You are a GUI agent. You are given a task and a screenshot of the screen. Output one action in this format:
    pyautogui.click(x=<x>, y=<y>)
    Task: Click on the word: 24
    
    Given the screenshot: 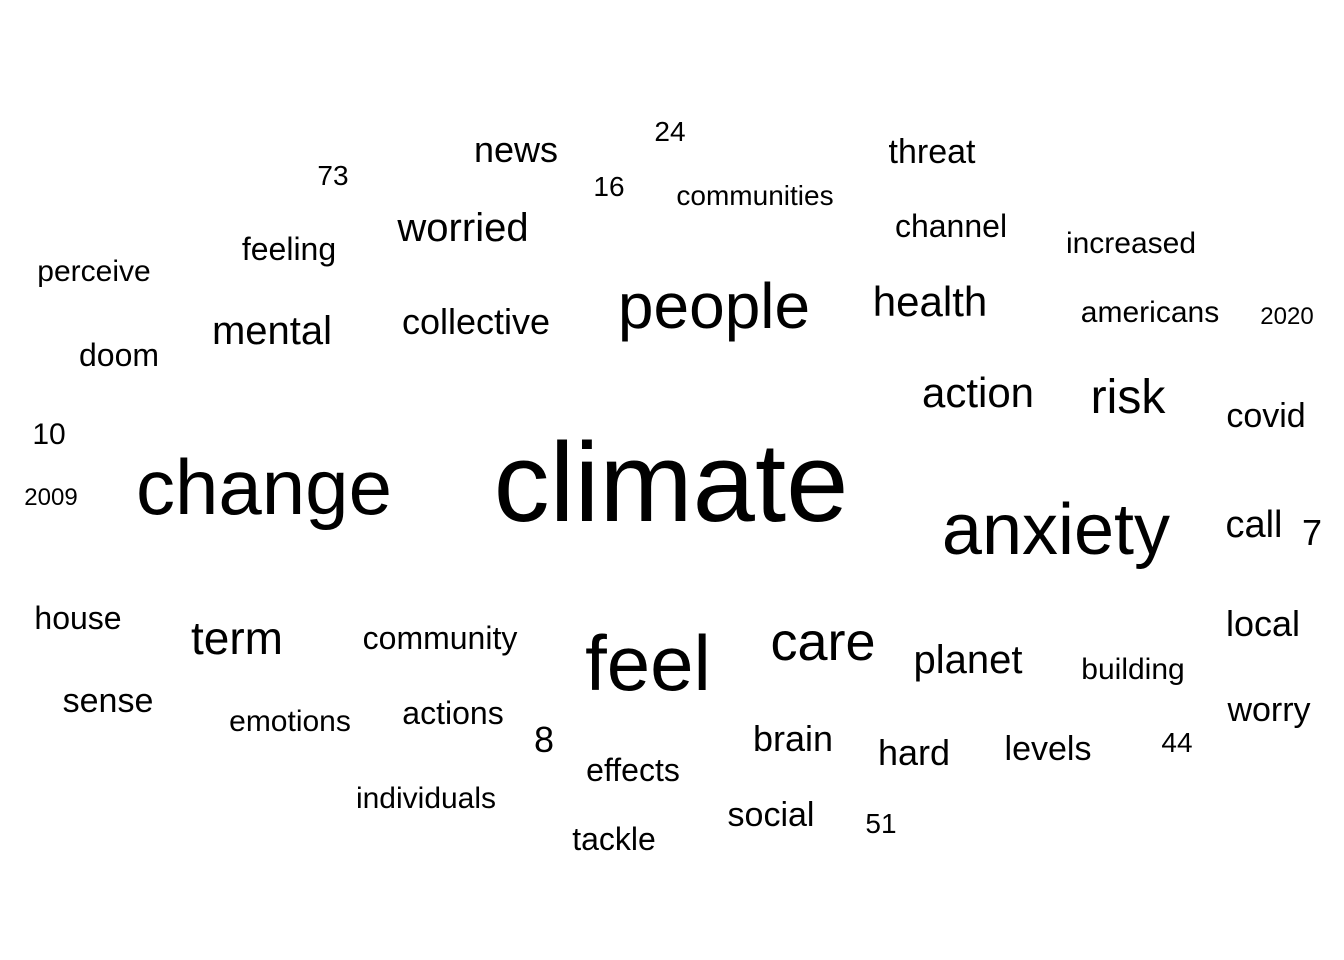 What is the action you would take?
    pyautogui.click(x=670, y=131)
    